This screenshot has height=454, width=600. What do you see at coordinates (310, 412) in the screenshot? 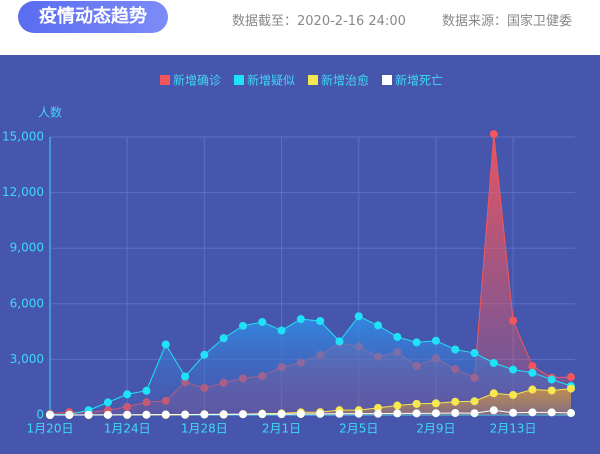
I see `series-line` at bounding box center [310, 412].